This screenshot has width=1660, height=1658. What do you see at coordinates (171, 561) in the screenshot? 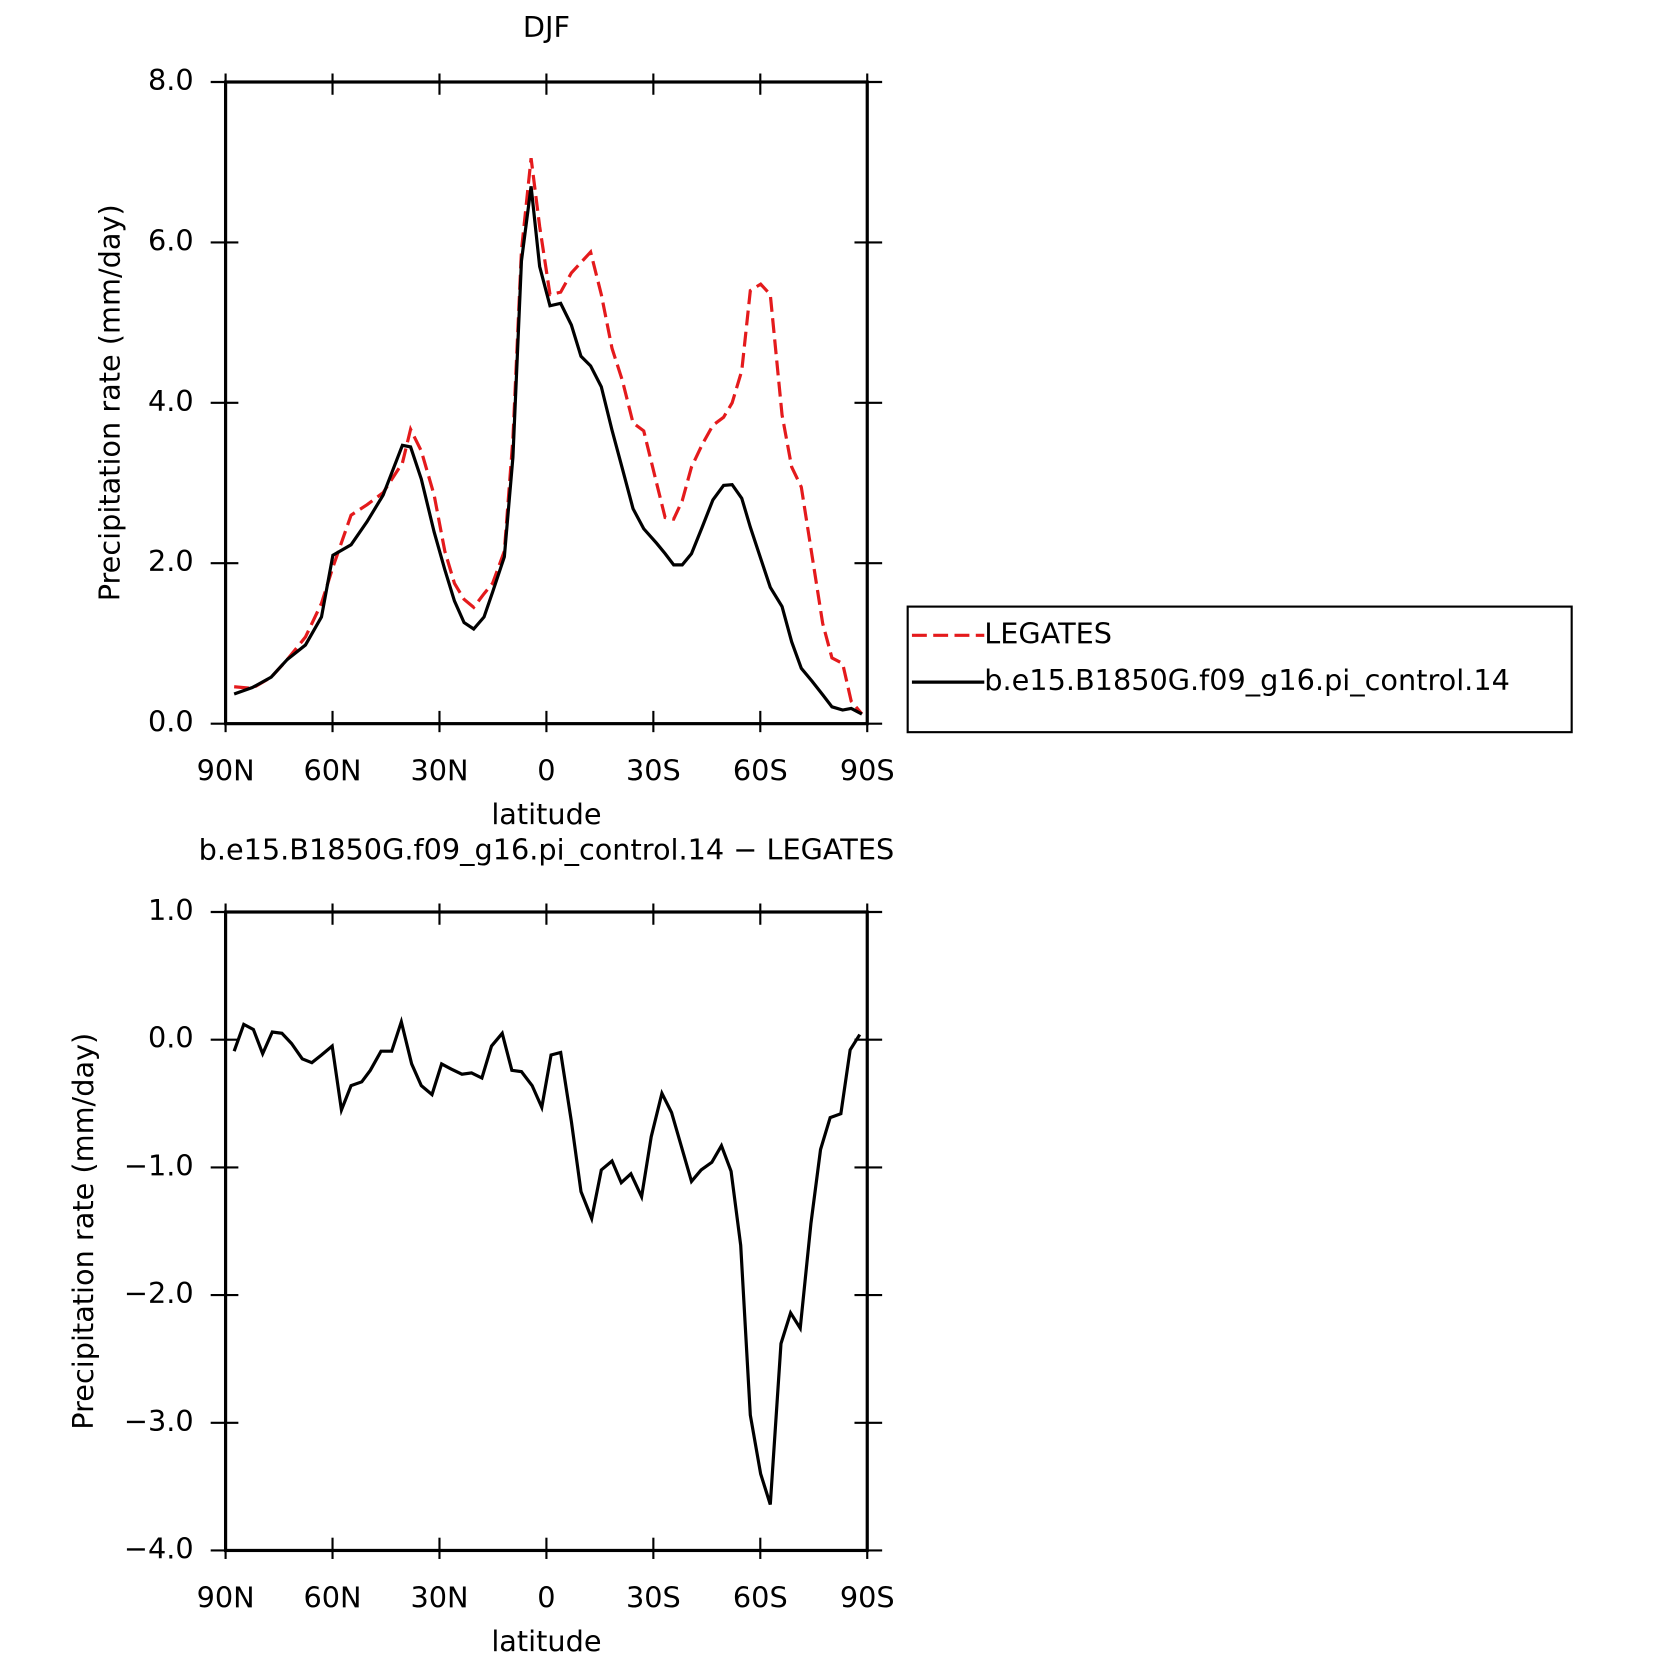
I see `y-tick-label: 2.0` at bounding box center [171, 561].